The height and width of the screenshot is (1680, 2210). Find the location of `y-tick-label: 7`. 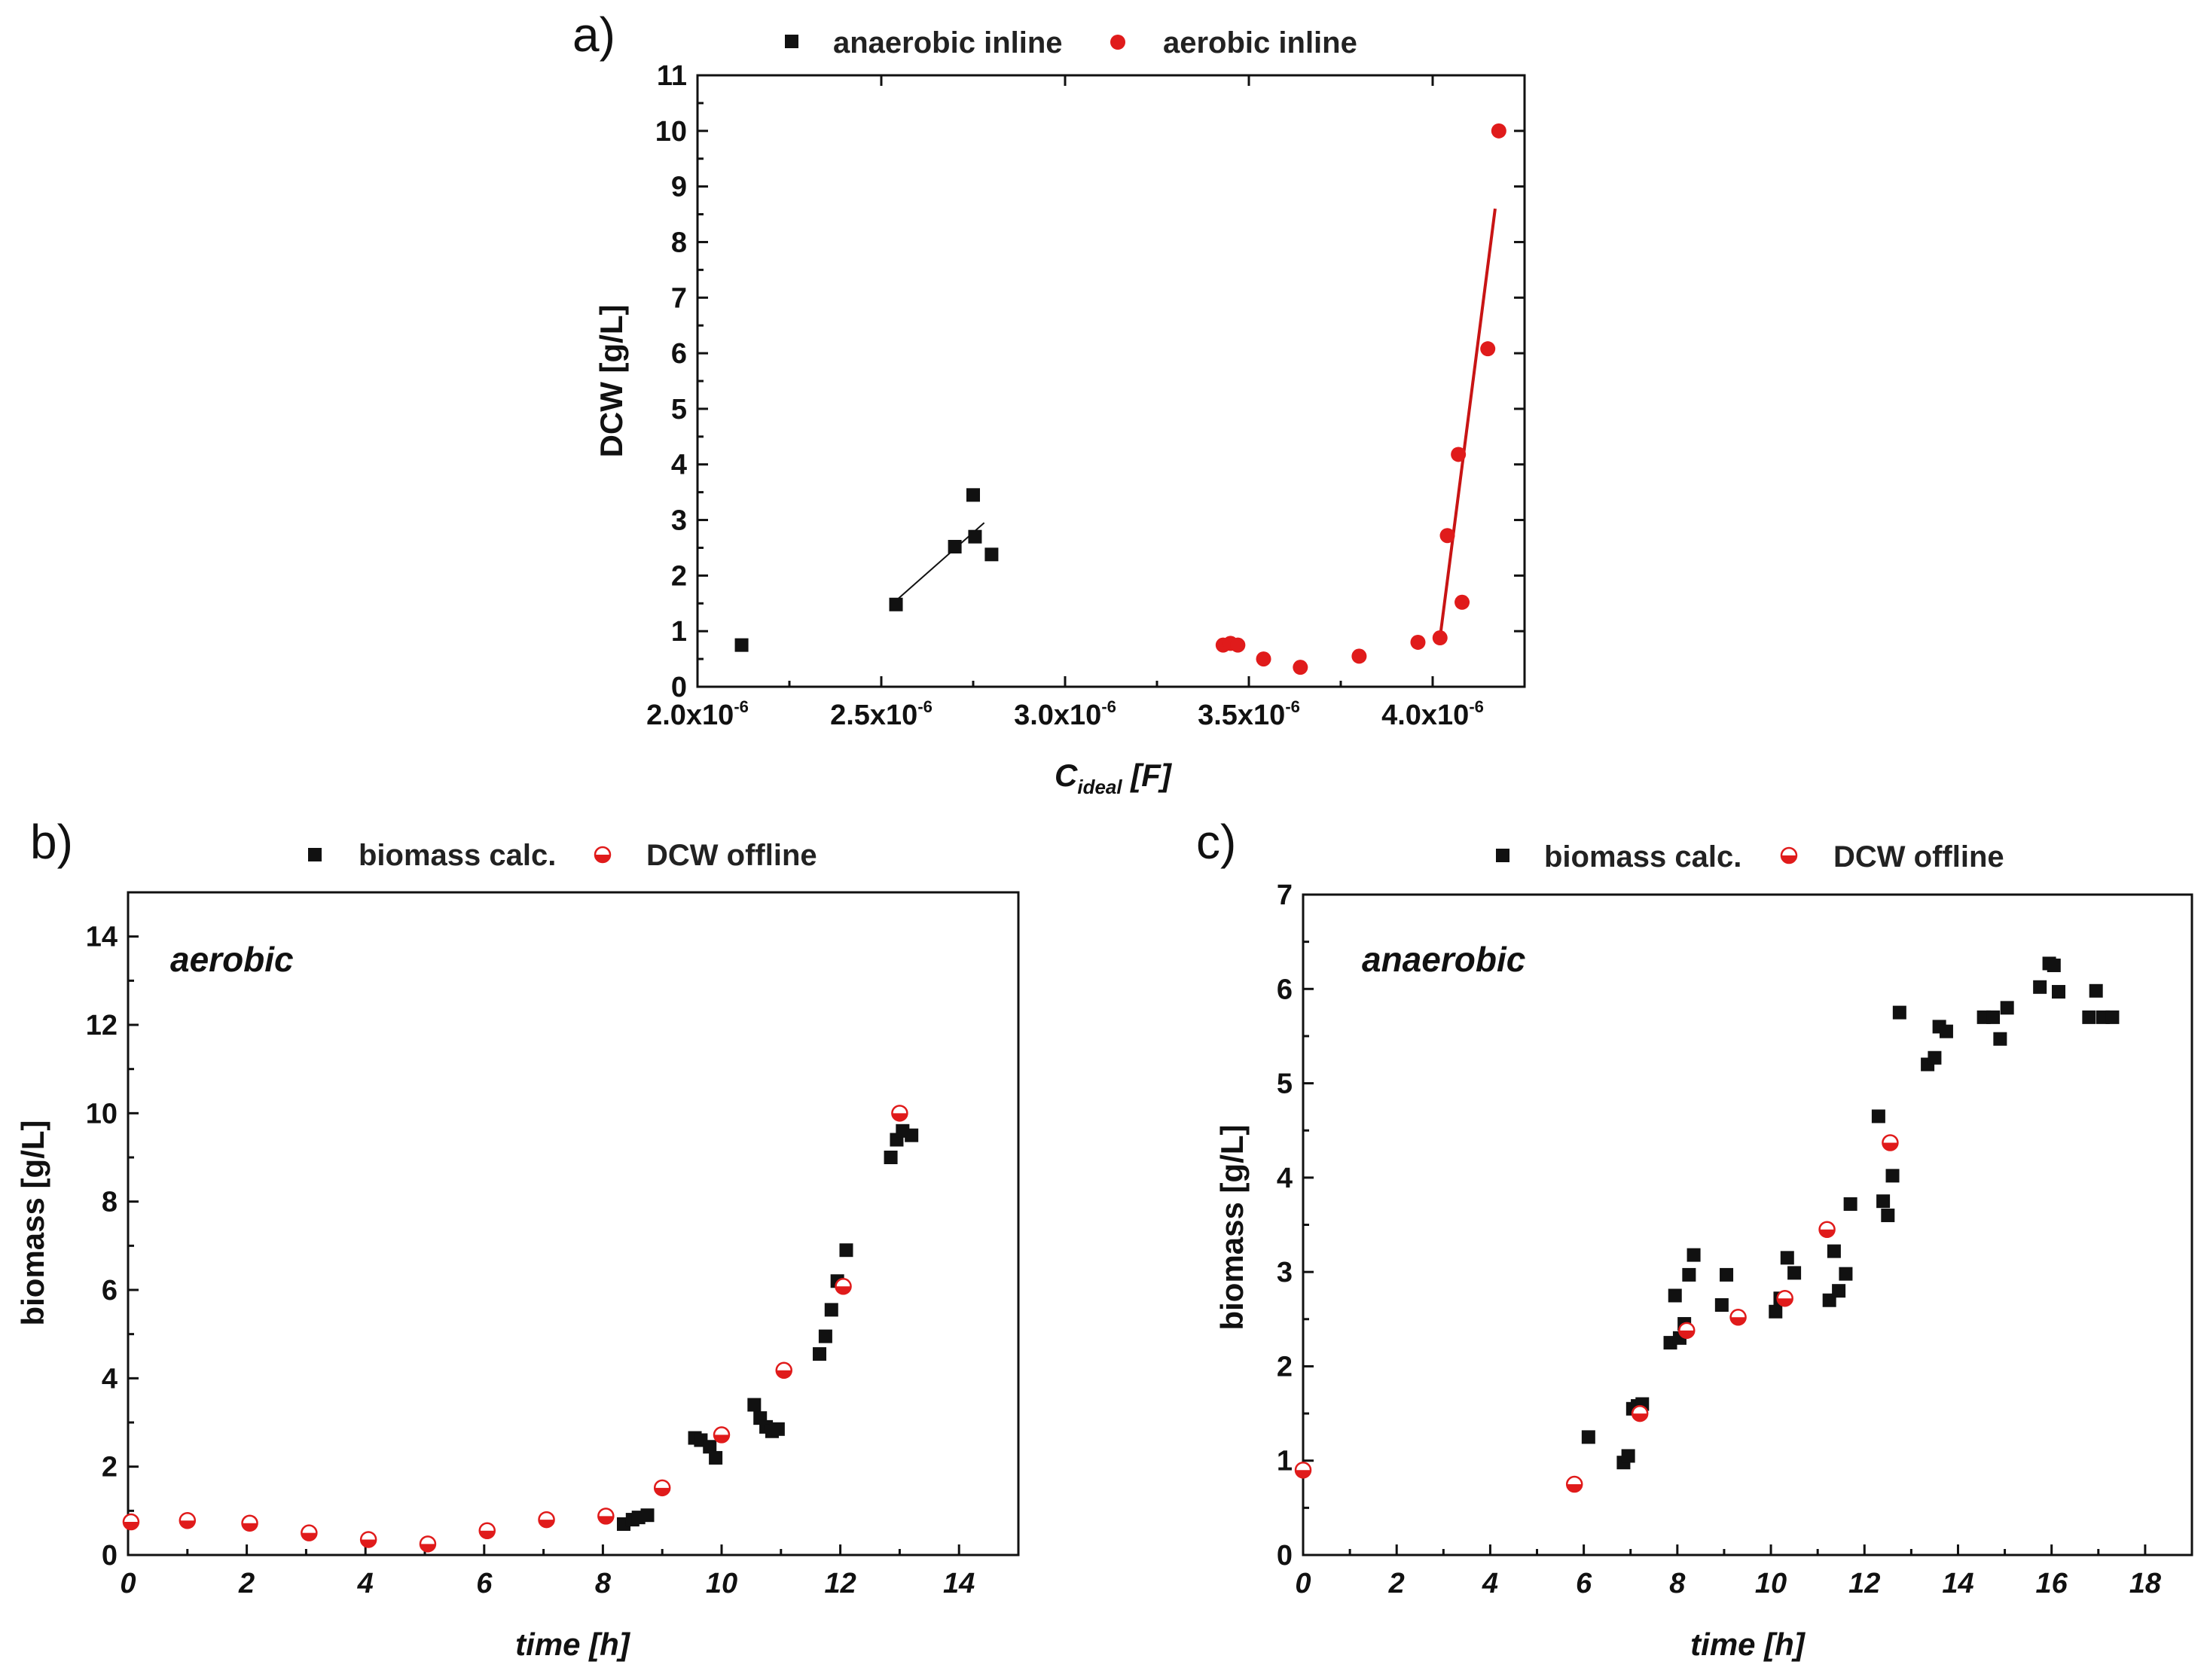

y-tick-label: 7 is located at coordinates (679, 298).